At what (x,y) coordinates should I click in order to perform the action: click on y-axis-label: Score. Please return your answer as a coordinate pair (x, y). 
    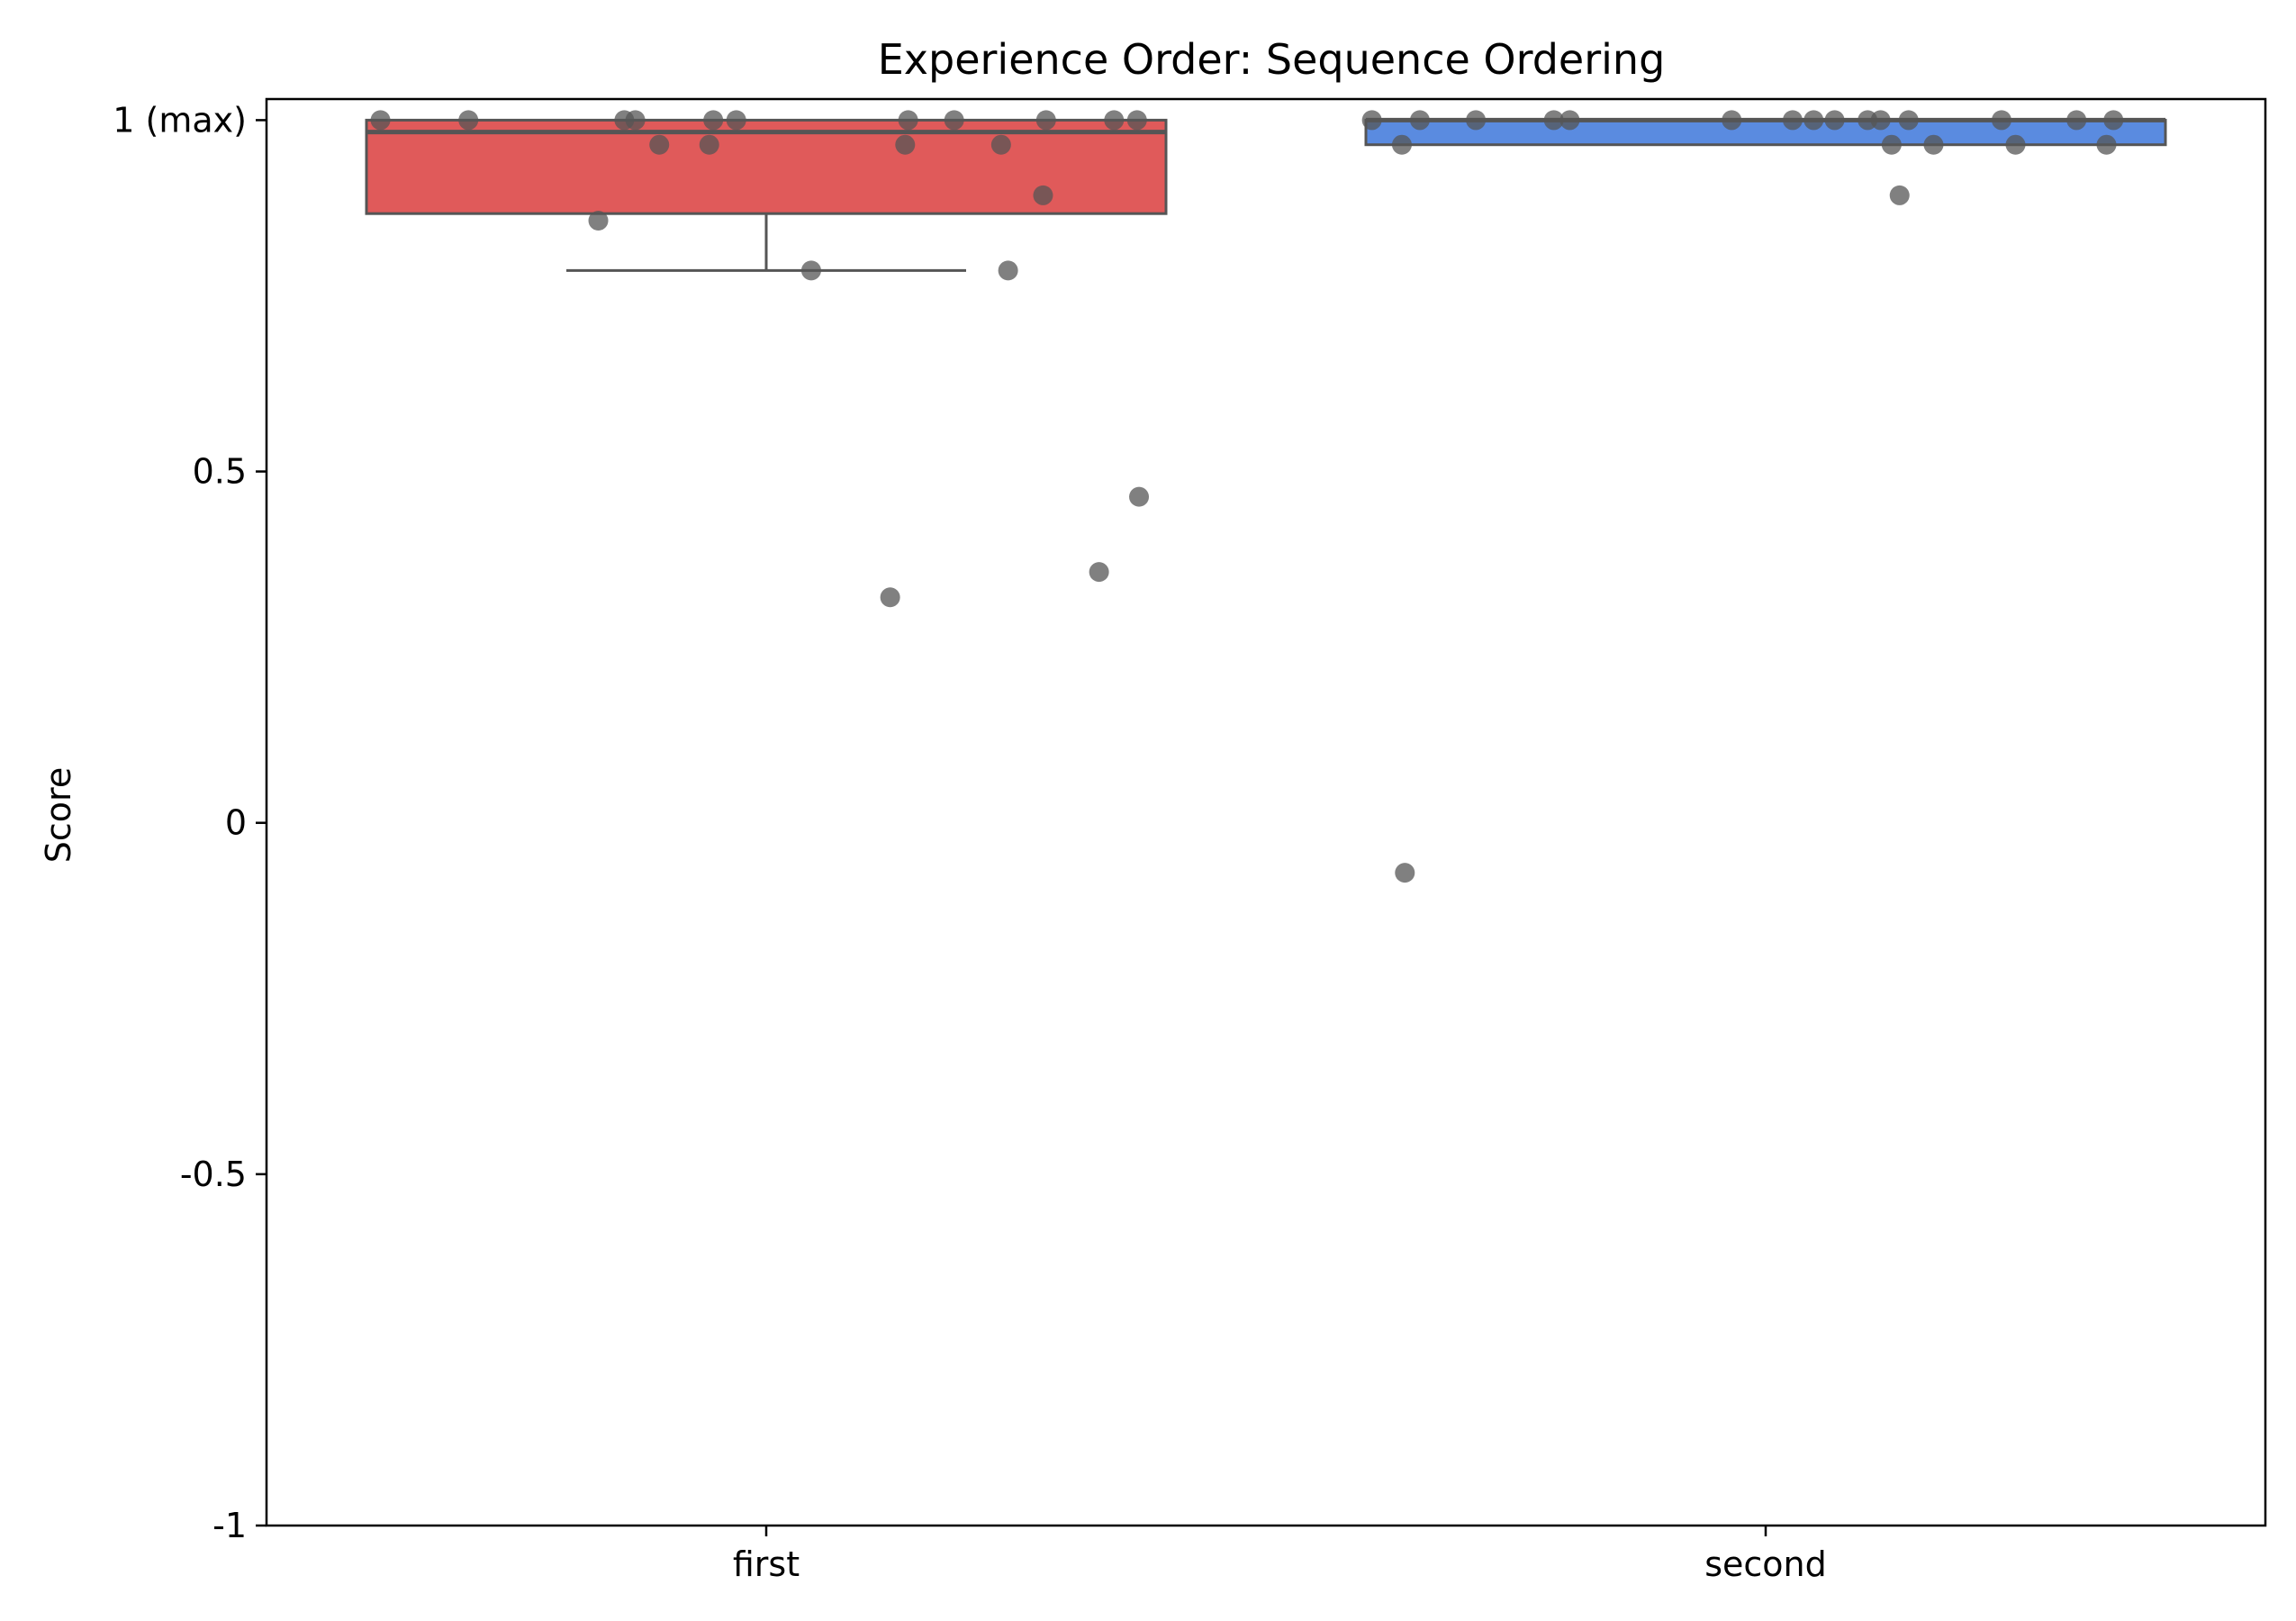
    Looking at the image, I should click on (59, 815).